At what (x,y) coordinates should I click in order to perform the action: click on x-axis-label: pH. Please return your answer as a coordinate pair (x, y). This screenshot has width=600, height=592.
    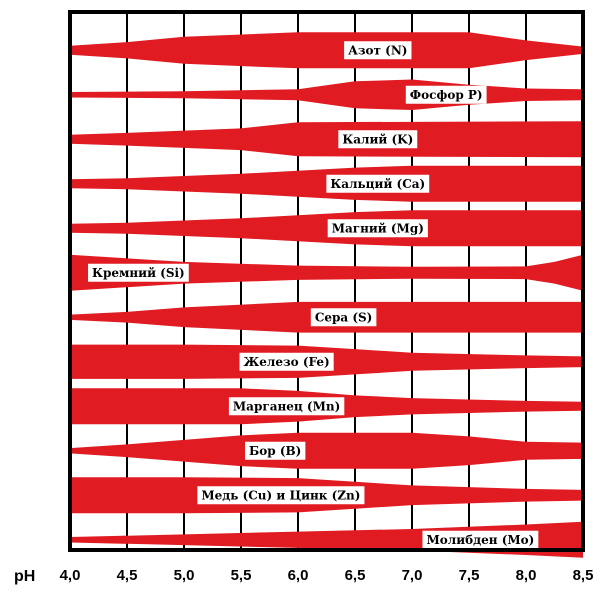
    Looking at the image, I should click on (24, 576).